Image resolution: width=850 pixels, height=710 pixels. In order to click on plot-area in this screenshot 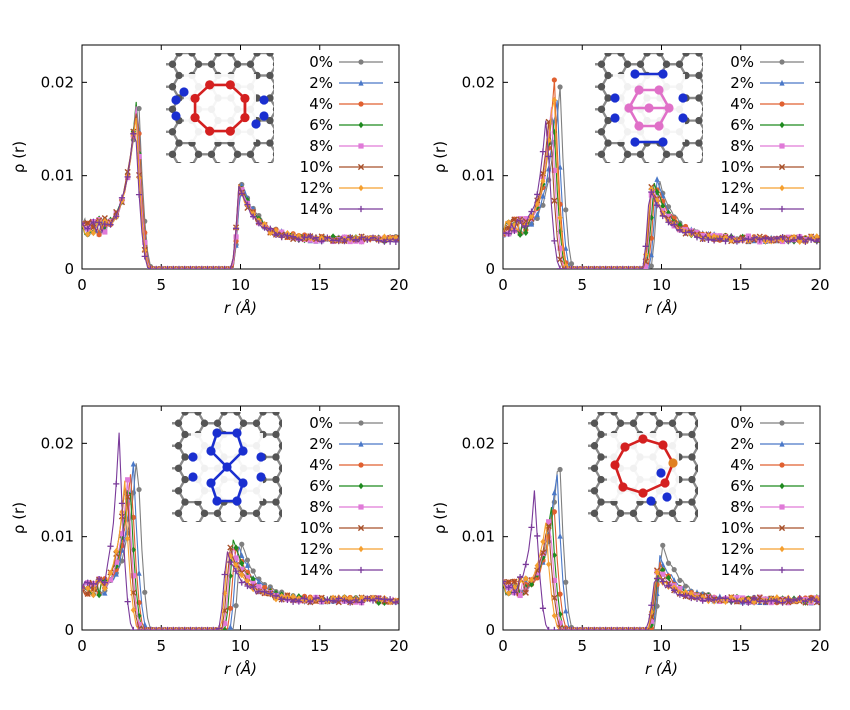, I will do `click(240, 185)`.